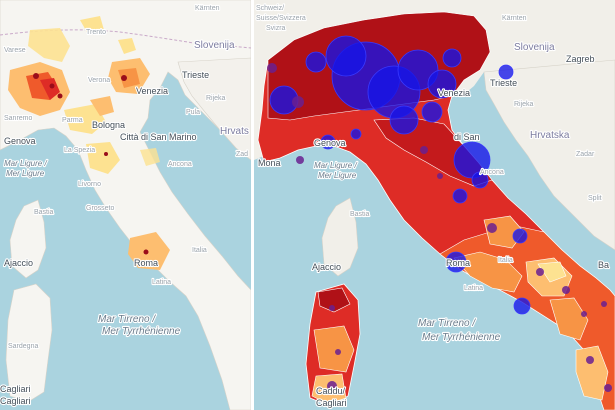 This screenshot has height=410, width=615. I want to click on label-hrvats: Hrvats, so click(234, 131).